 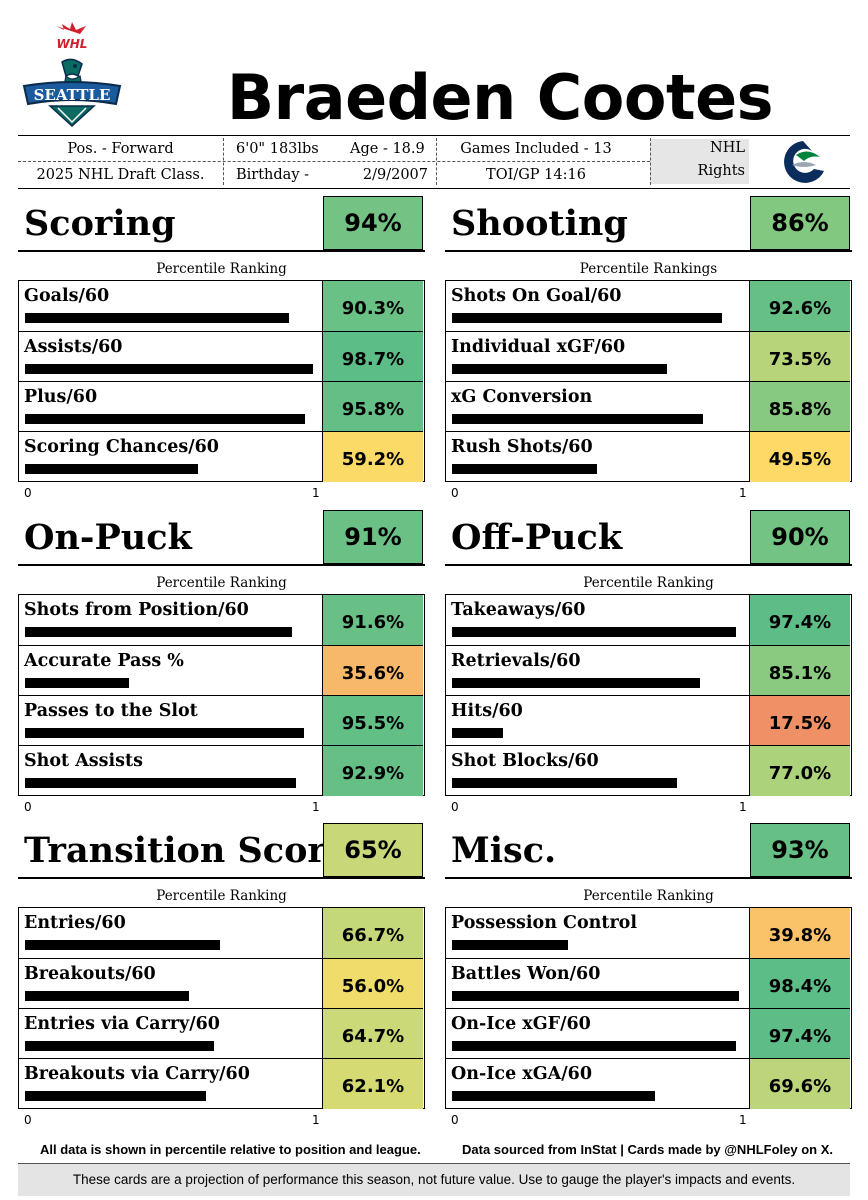 What do you see at coordinates (120, 149) in the screenshot?
I see `position: Pos. - Forward` at bounding box center [120, 149].